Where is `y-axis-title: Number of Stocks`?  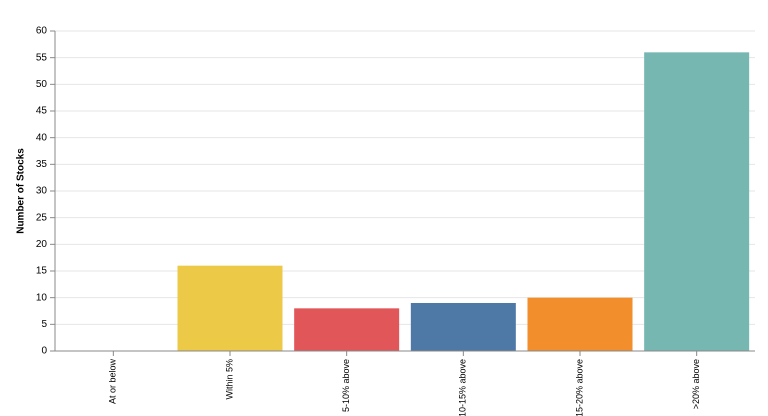
y-axis-title: Number of Stocks is located at coordinates (21, 191).